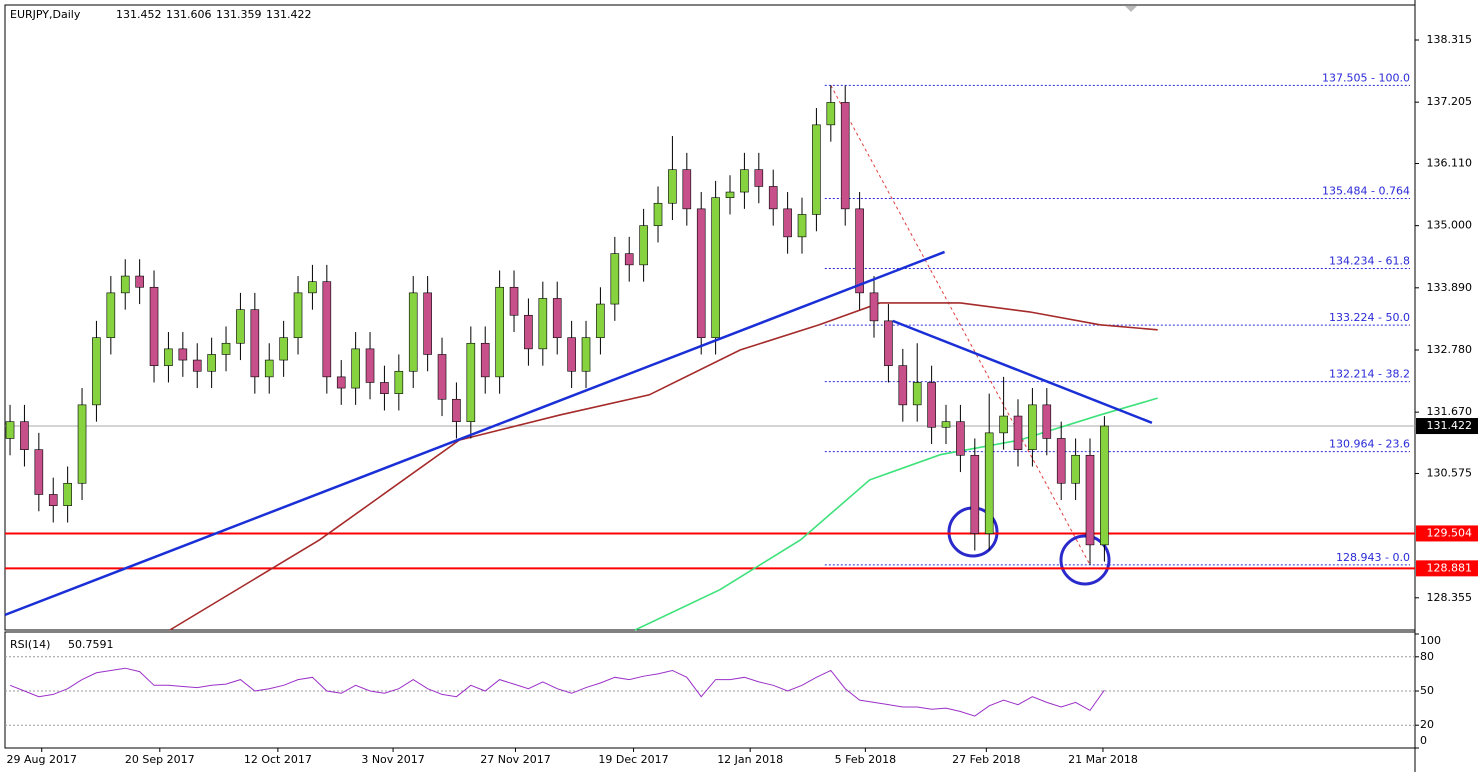 The height and width of the screenshot is (776, 1480). What do you see at coordinates (189, 14) in the screenshot?
I see `quote-high: 131.606` at bounding box center [189, 14].